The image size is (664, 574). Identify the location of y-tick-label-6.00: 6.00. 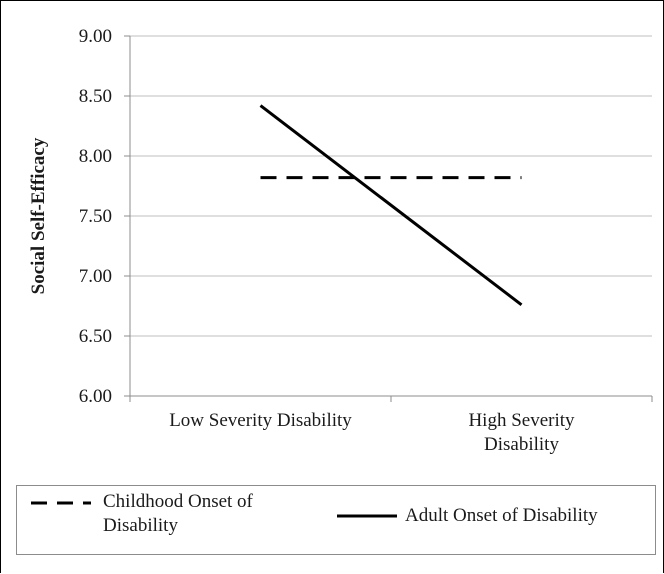
(95, 396).